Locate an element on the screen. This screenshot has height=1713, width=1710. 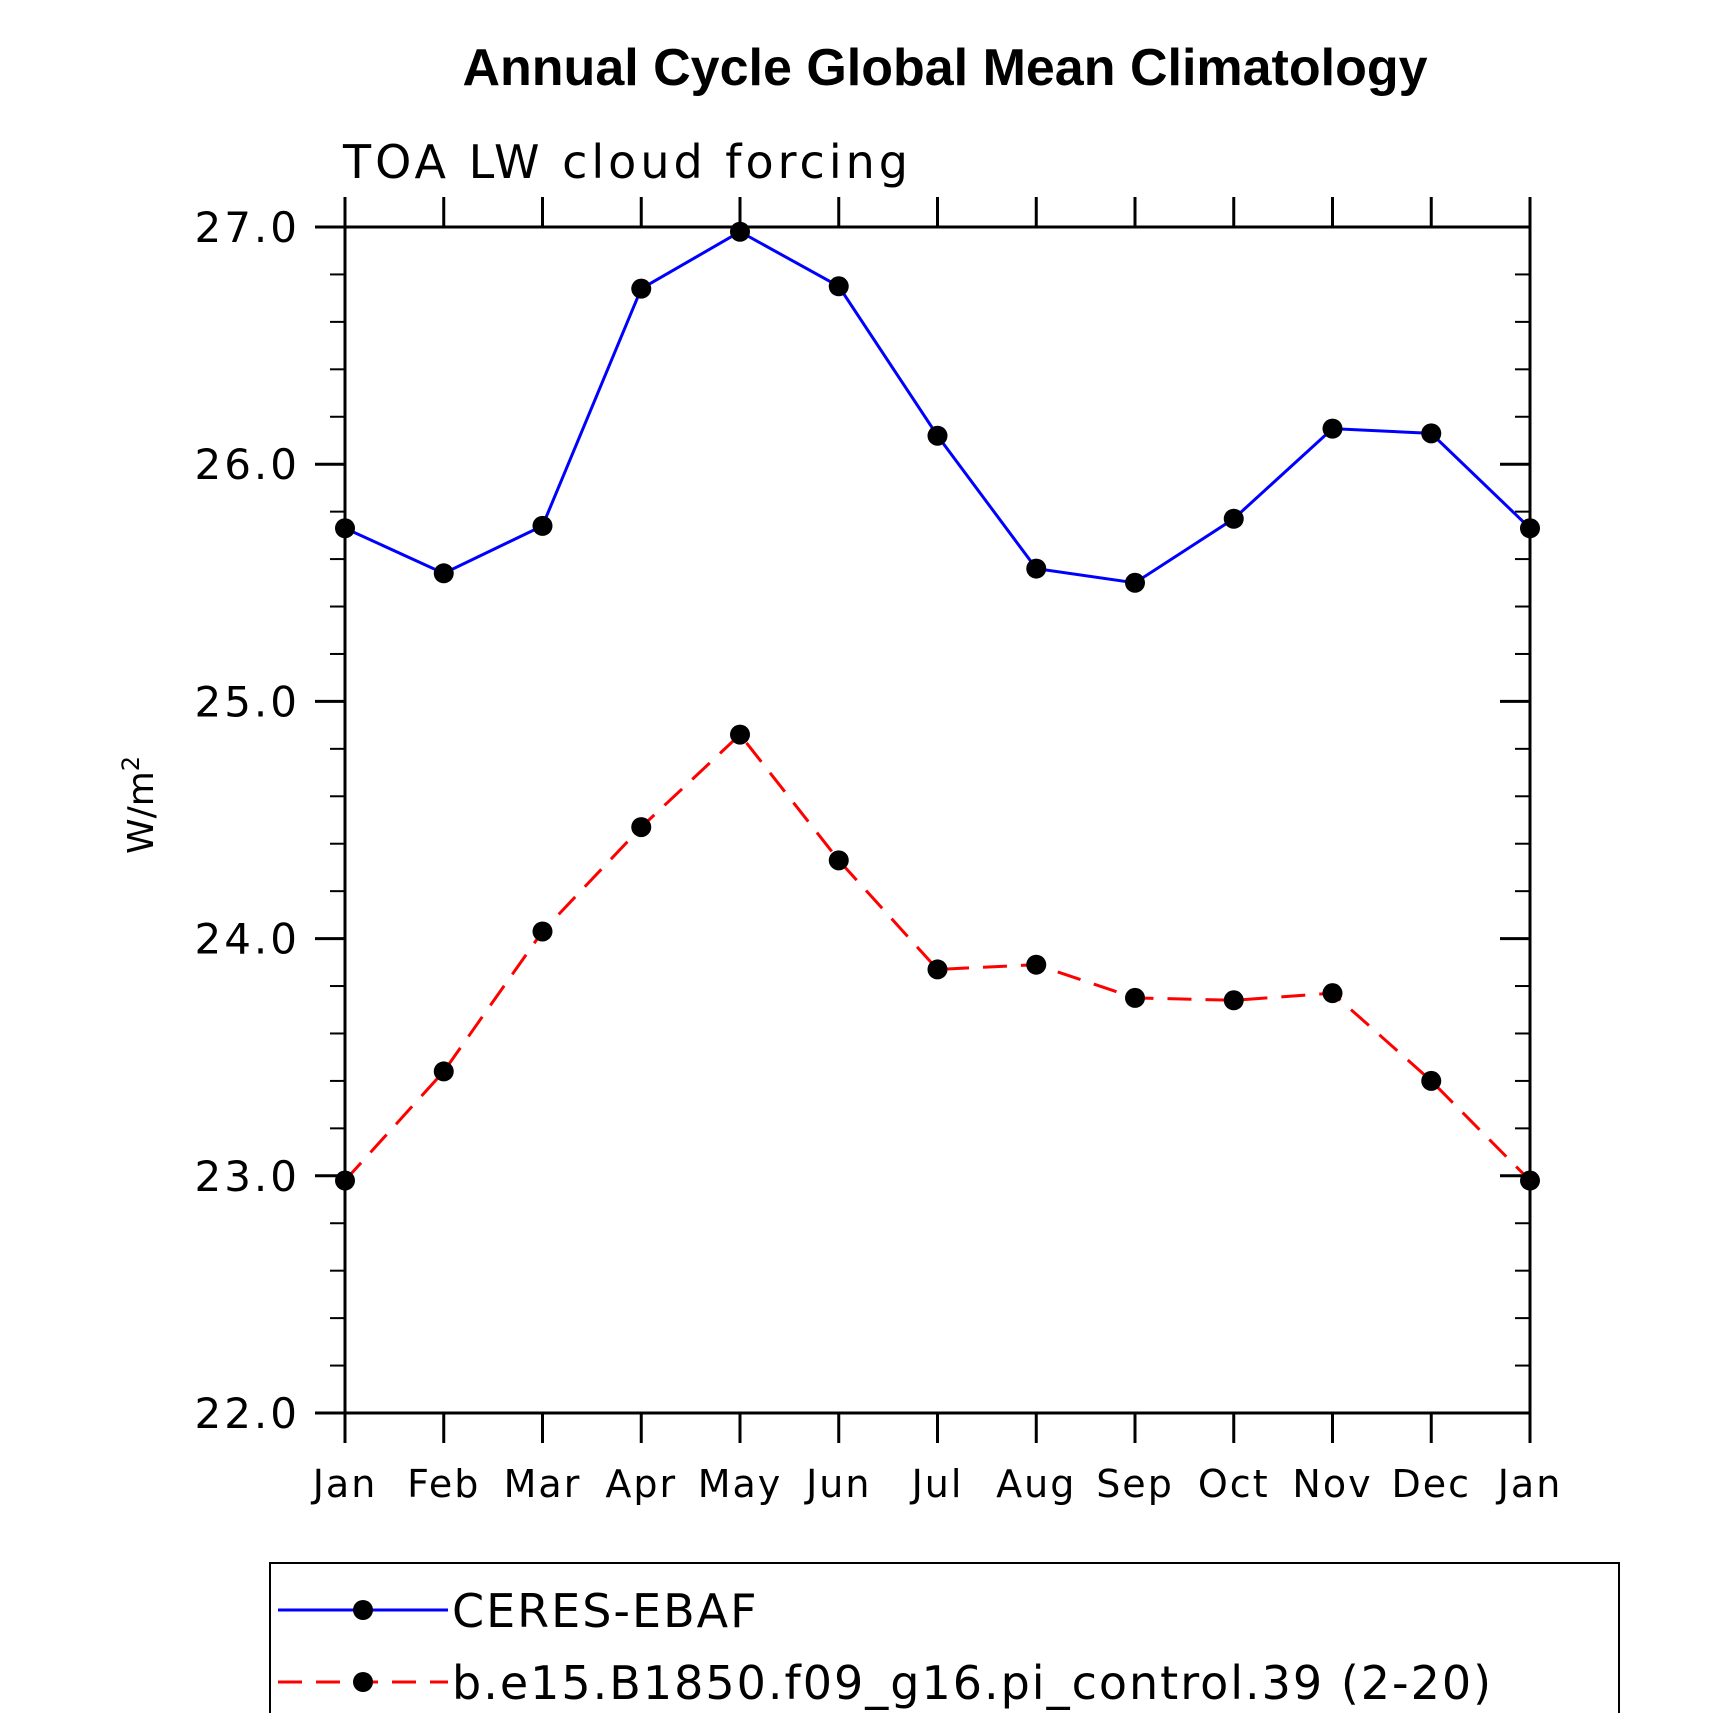
y-tick-label: 22.0 is located at coordinates (247, 1413).